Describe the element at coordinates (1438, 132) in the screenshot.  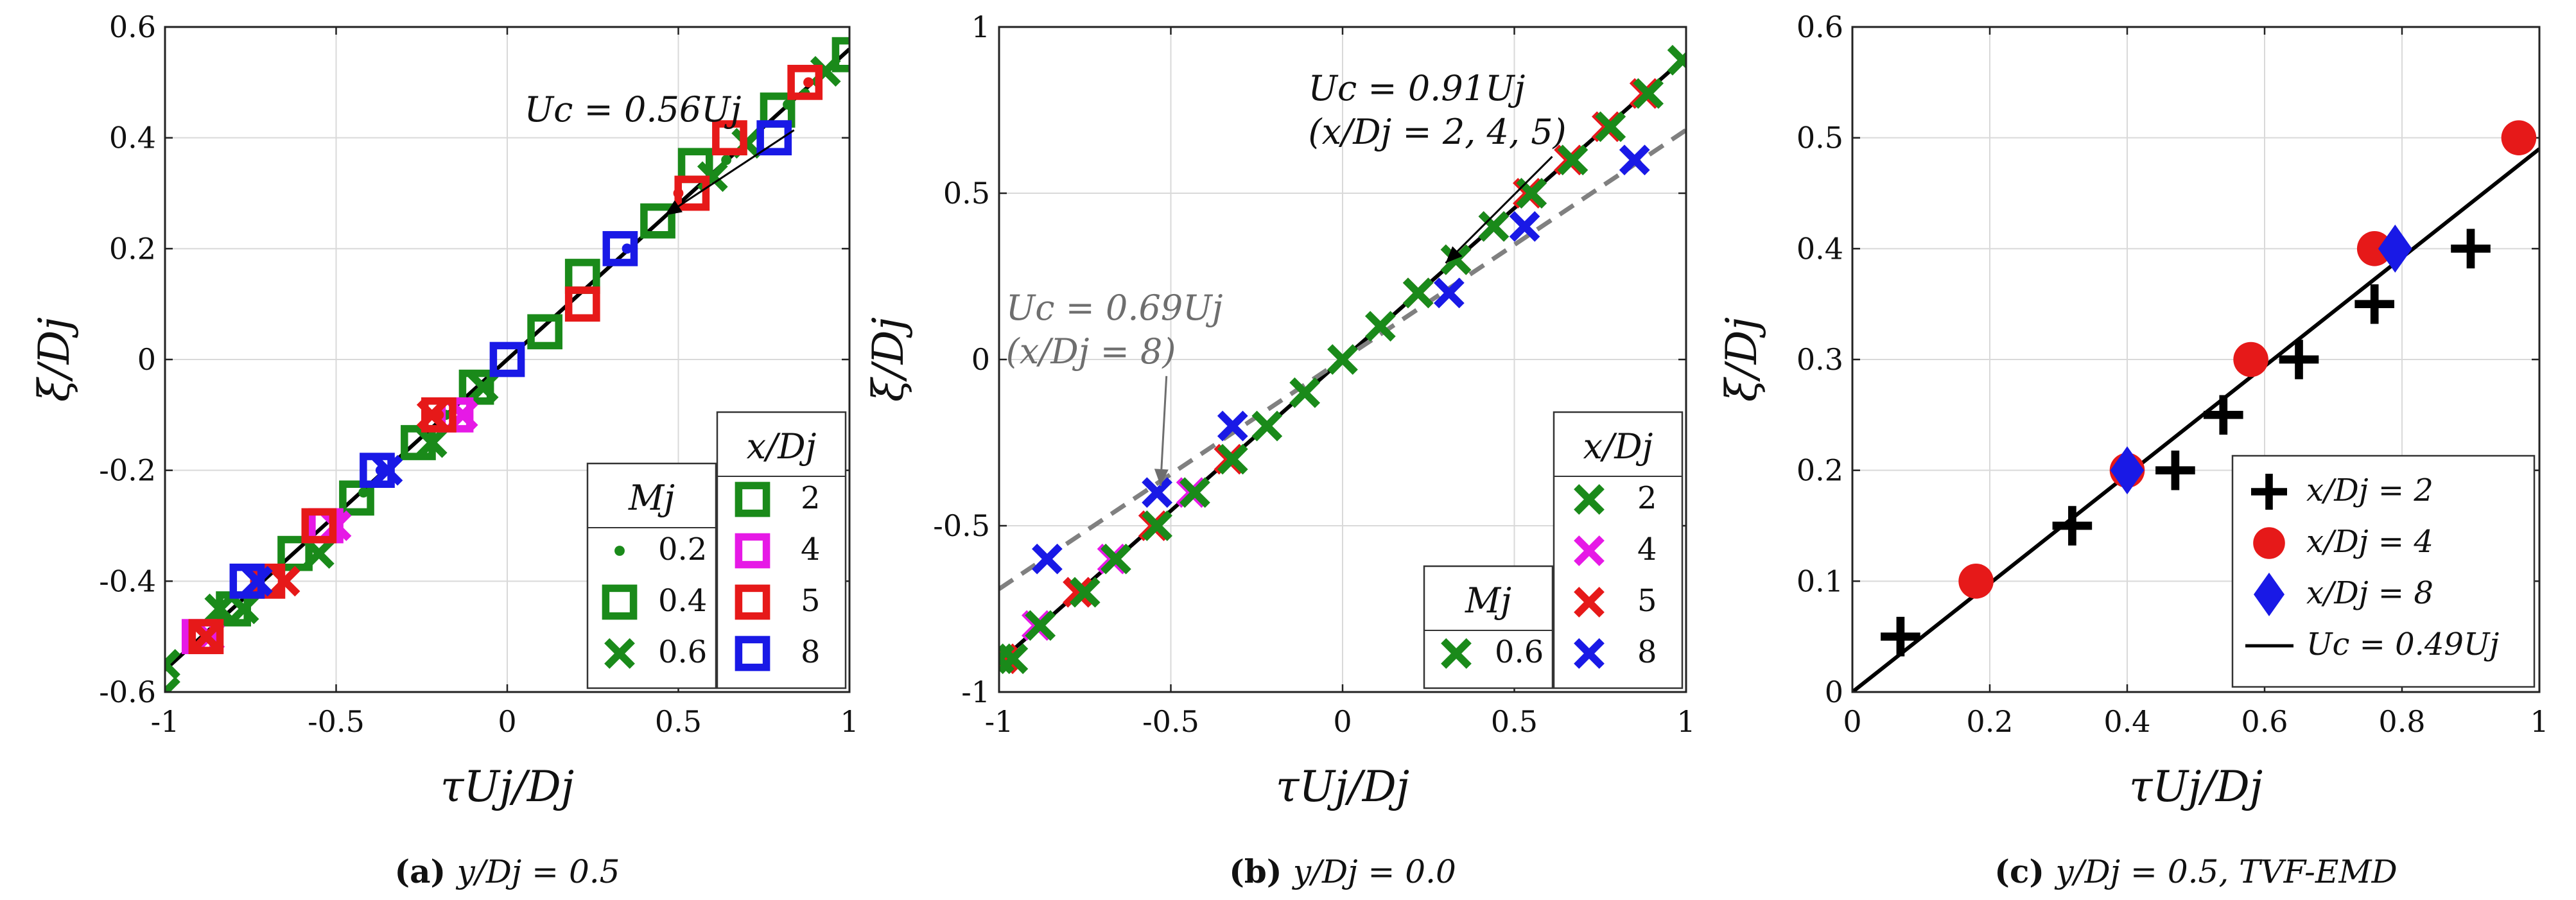
I see `annotation-text-2: (x/Dj = 2, 4, 5)` at that location.